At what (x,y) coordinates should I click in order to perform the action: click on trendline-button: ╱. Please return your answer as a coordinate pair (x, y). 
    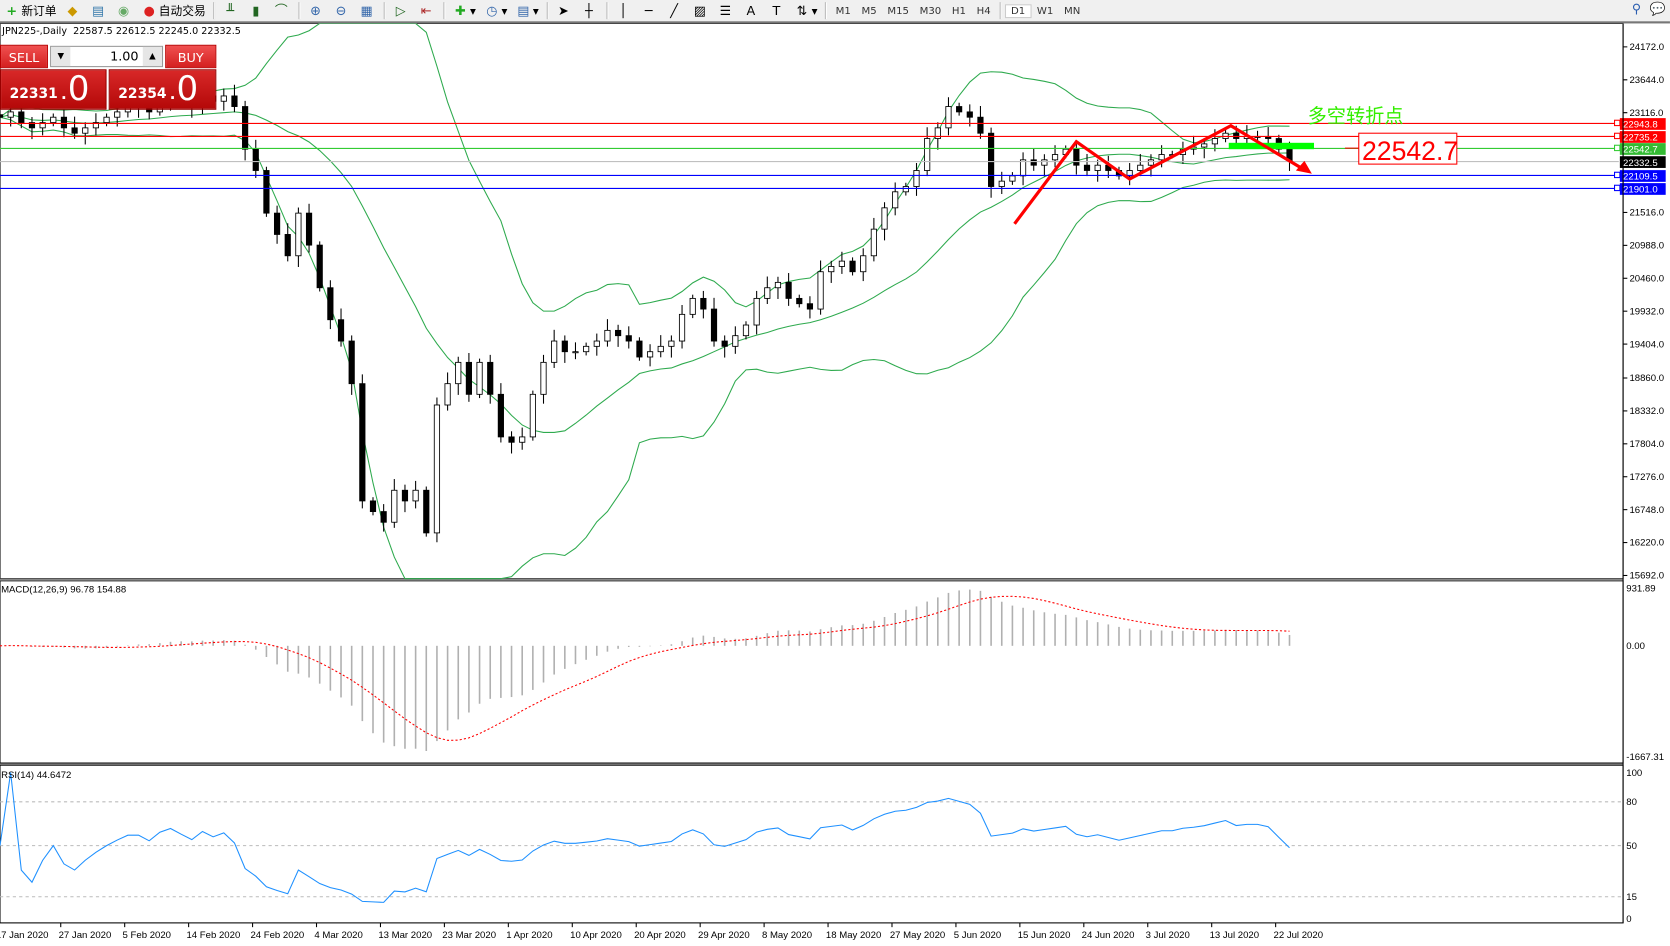
    Looking at the image, I should click on (675, 10).